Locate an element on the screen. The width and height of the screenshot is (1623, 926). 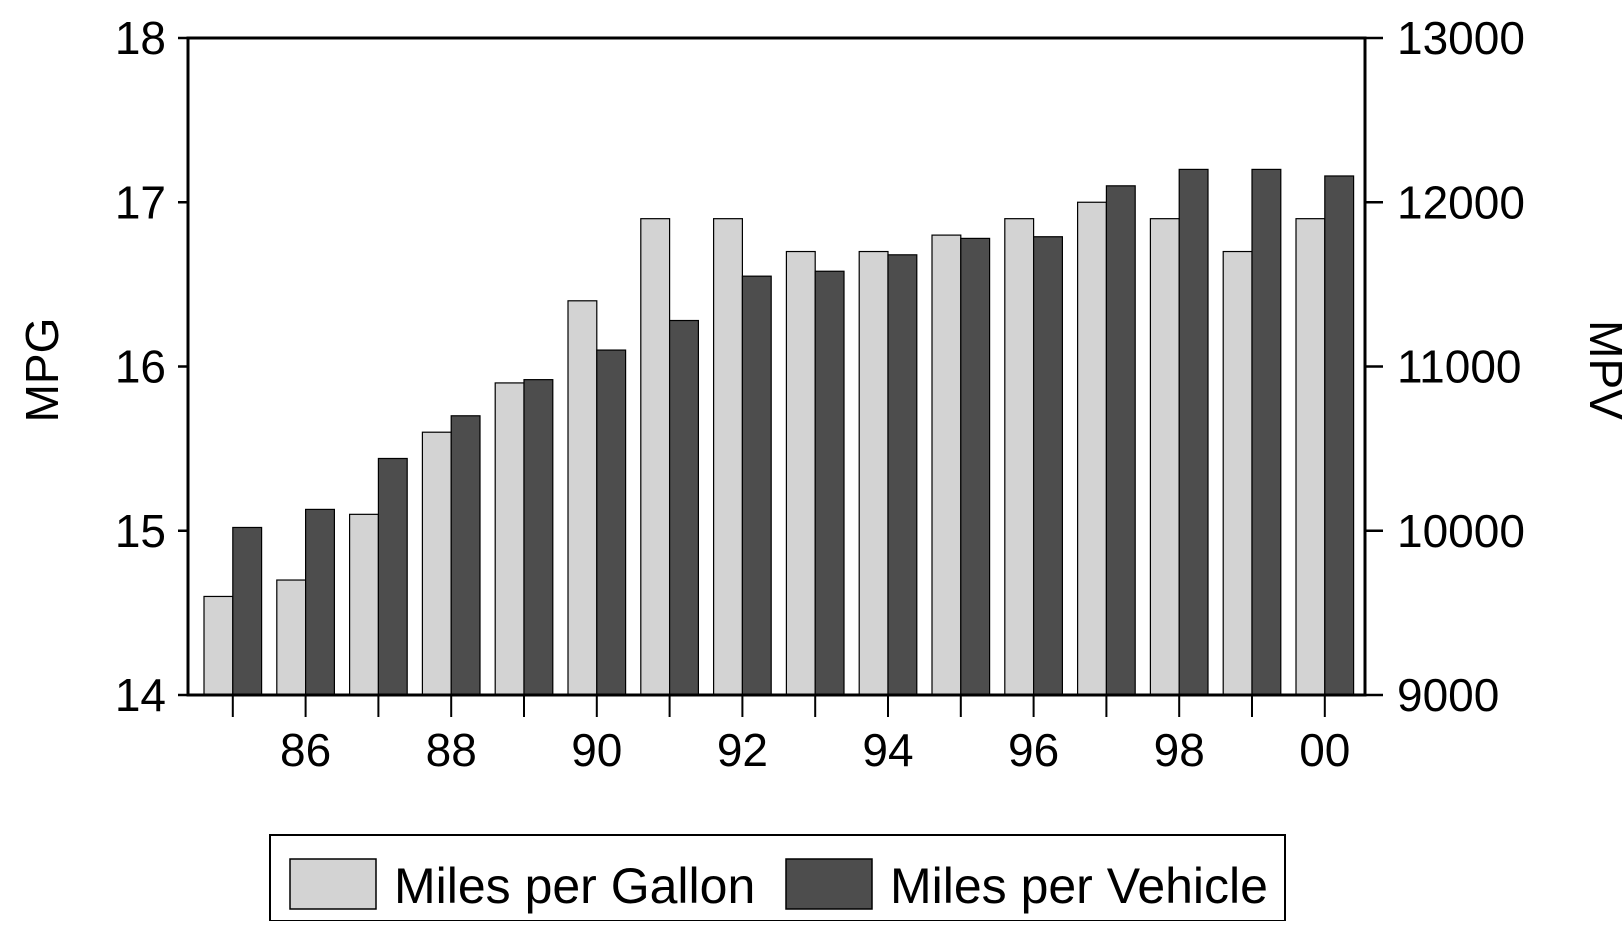
x-tick-label: 98 is located at coordinates (1179, 750).